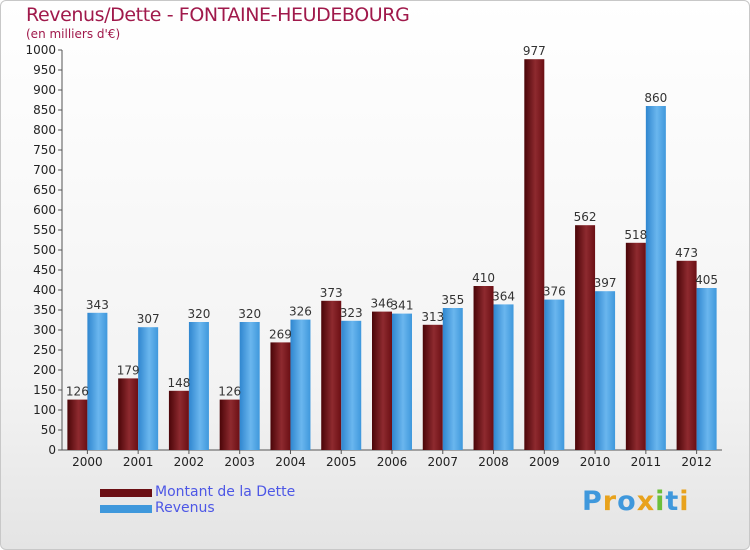 The width and height of the screenshot is (750, 550). Describe the element at coordinates (696, 462) in the screenshot. I see `x-tick-label: 2012` at that location.